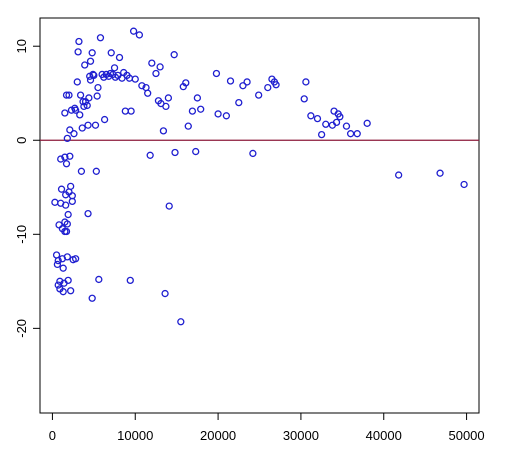 This screenshot has height=460, width=511. What do you see at coordinates (135, 435) in the screenshot?
I see `x-tick-label: 10000` at bounding box center [135, 435].